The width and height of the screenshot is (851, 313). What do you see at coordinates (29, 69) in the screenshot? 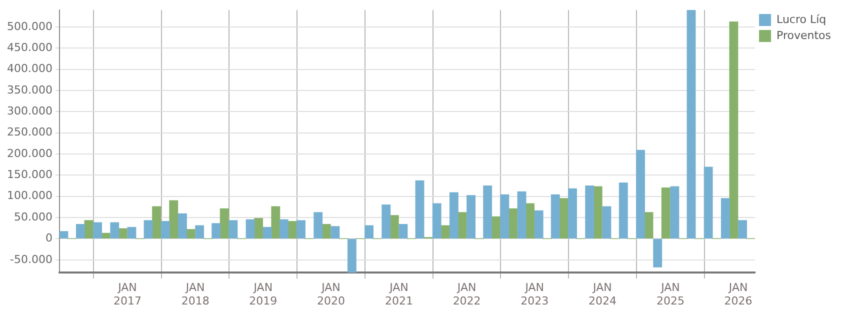
I see `y-tick-label: 400.000` at bounding box center [29, 69].